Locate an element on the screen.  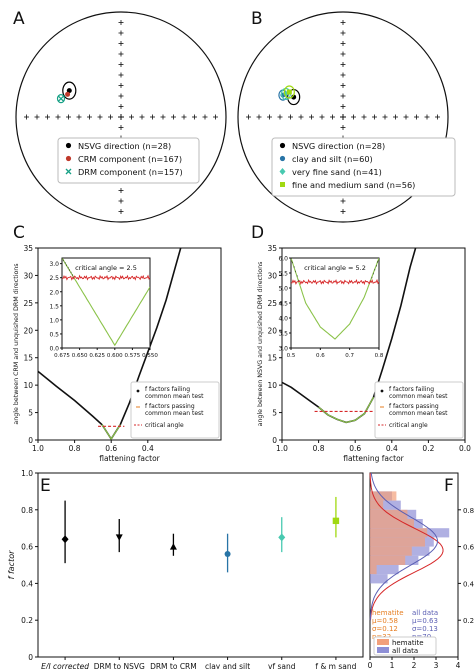
x-tick-label: 1.0 is located at coordinates (282, 448).